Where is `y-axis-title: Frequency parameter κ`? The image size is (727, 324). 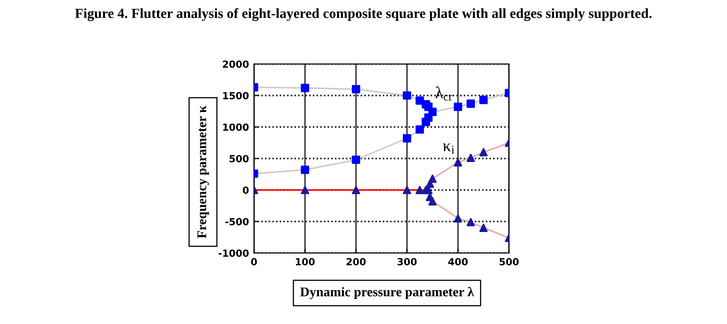 y-axis-title: Frequency parameter κ is located at coordinates (203, 172).